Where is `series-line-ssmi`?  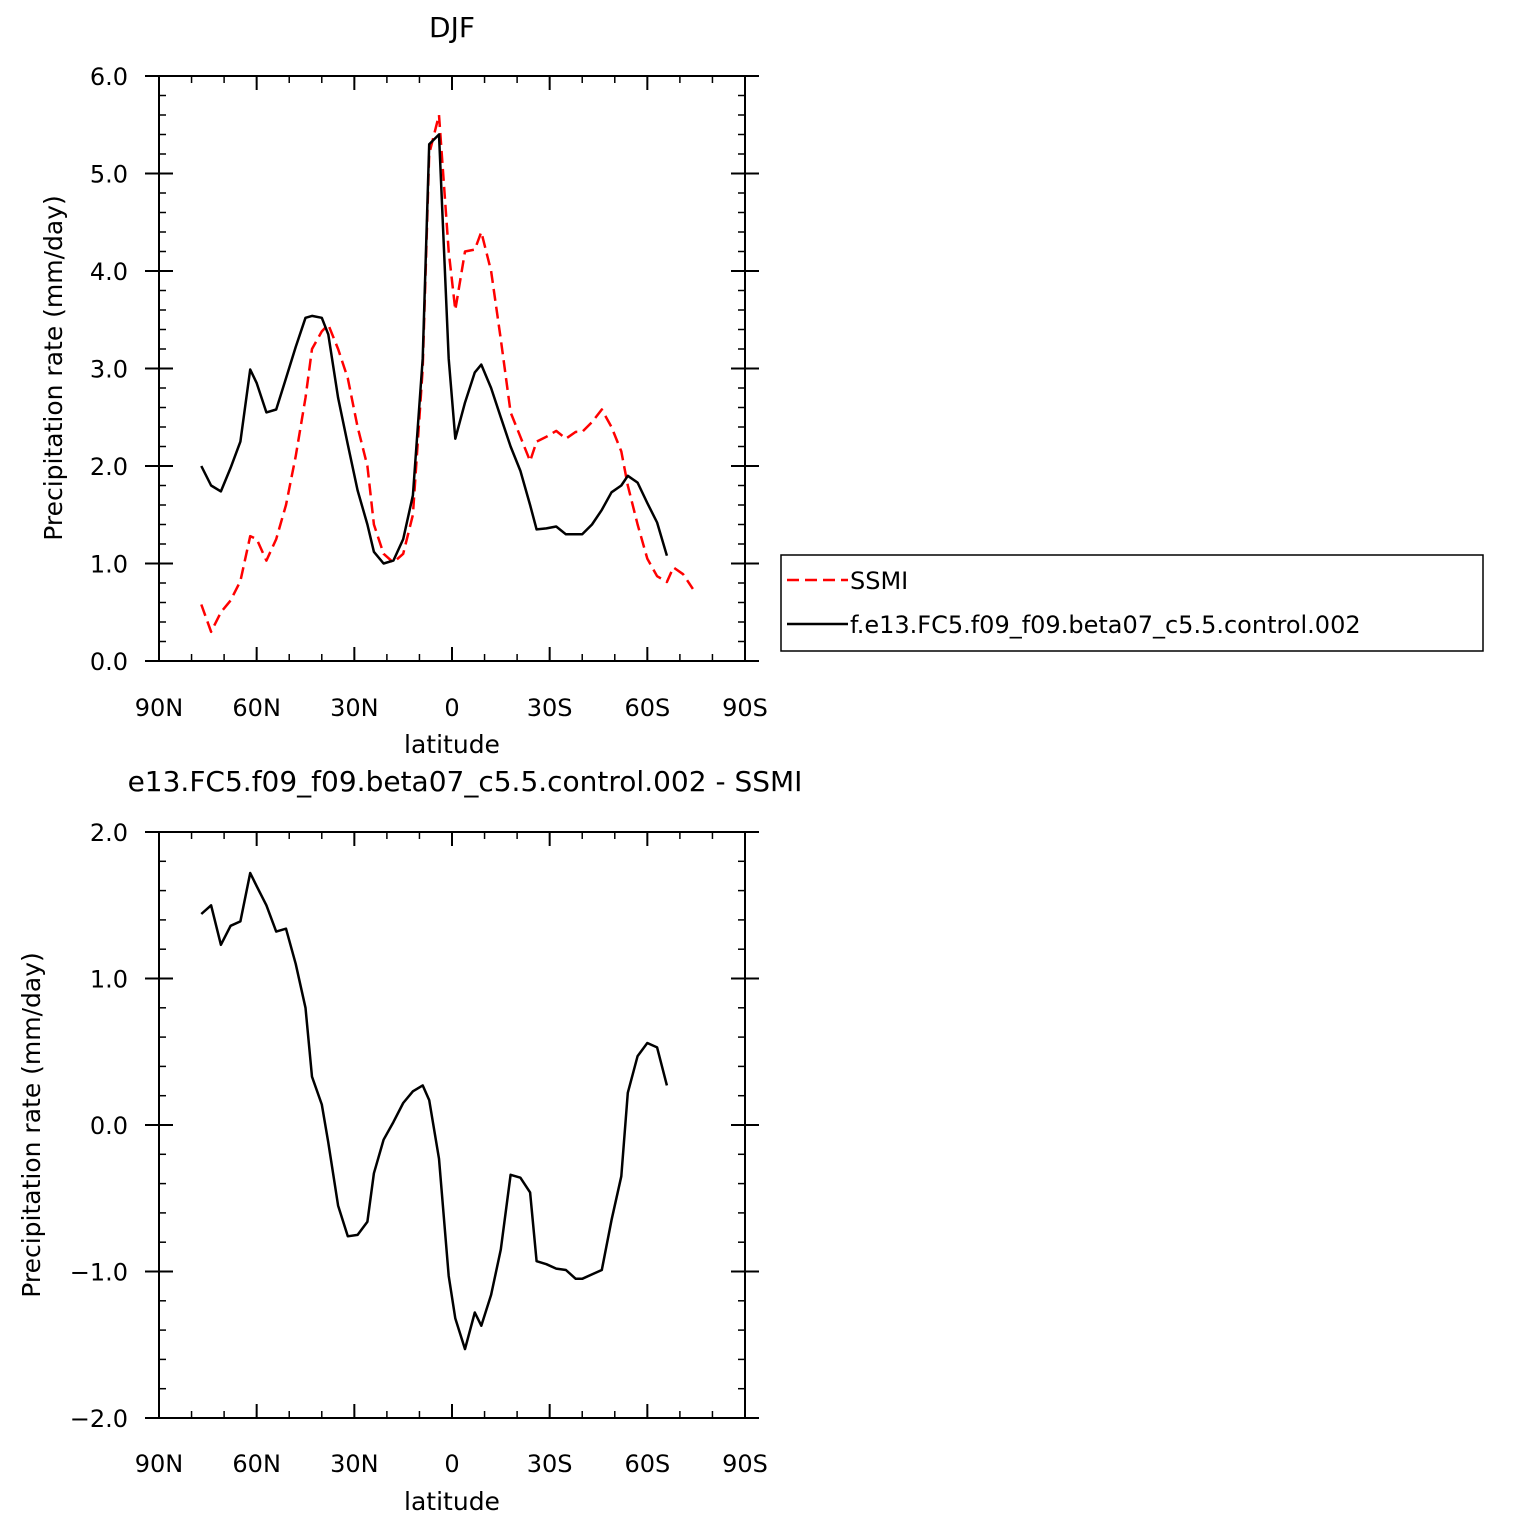
series-line-ssmi is located at coordinates (447, 373).